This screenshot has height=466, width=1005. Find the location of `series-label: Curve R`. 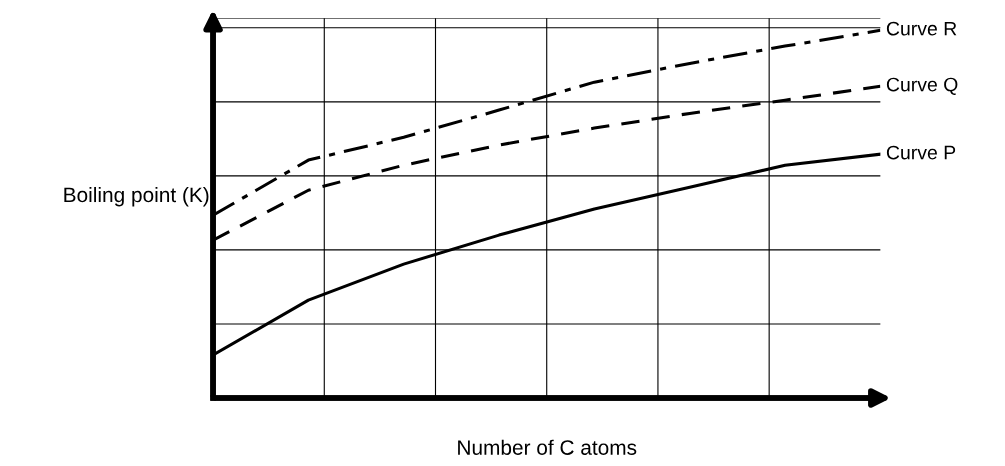

series-label: Curve R is located at coordinates (921, 28).